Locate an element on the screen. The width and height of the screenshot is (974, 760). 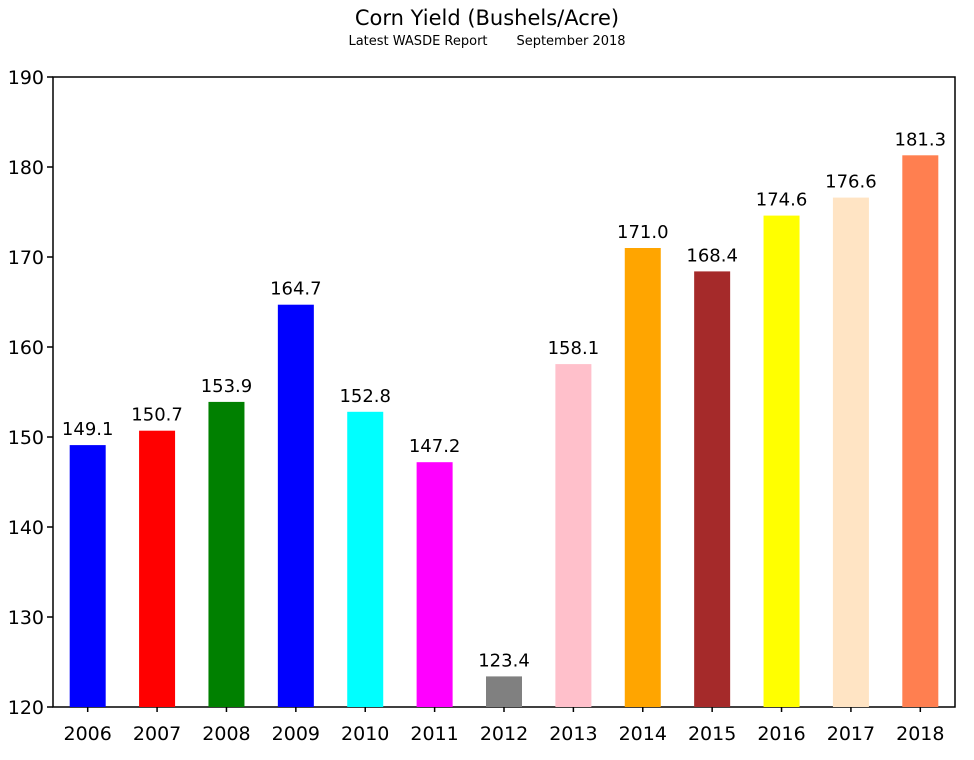
data-label: 152.8 is located at coordinates (365, 396).